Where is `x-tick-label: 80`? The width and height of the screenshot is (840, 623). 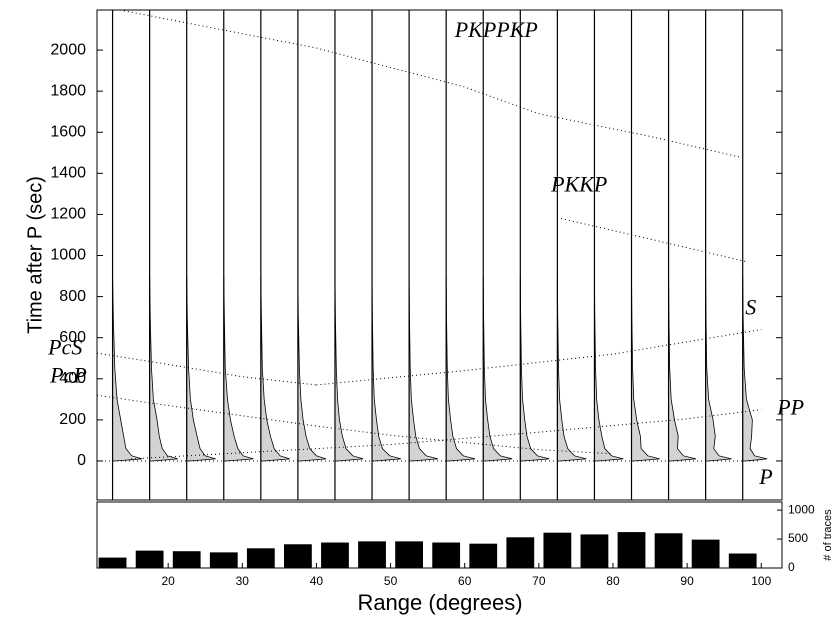 x-tick-label: 80 is located at coordinates (613, 581).